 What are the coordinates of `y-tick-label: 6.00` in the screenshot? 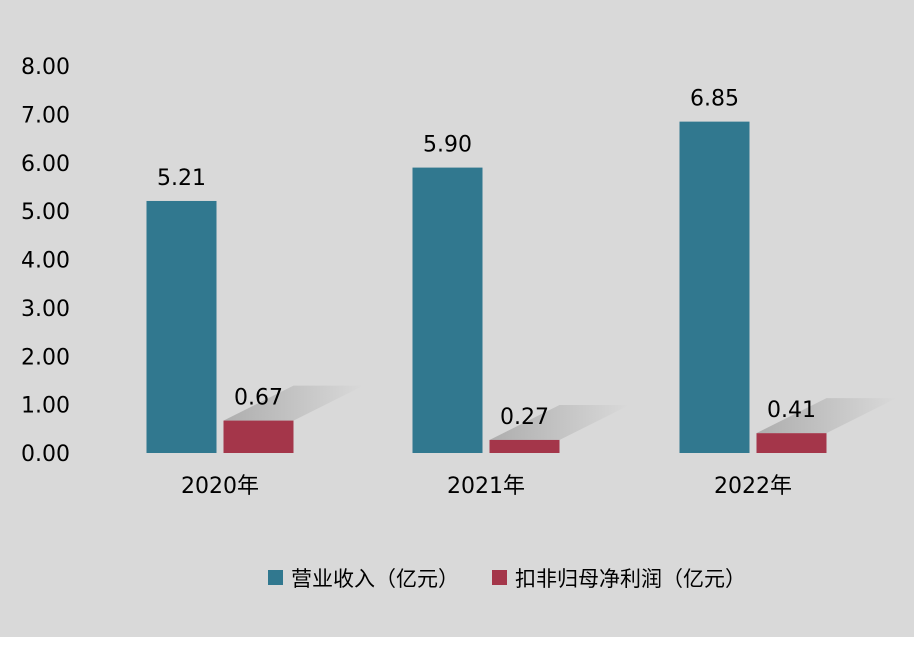 It's located at (45, 164).